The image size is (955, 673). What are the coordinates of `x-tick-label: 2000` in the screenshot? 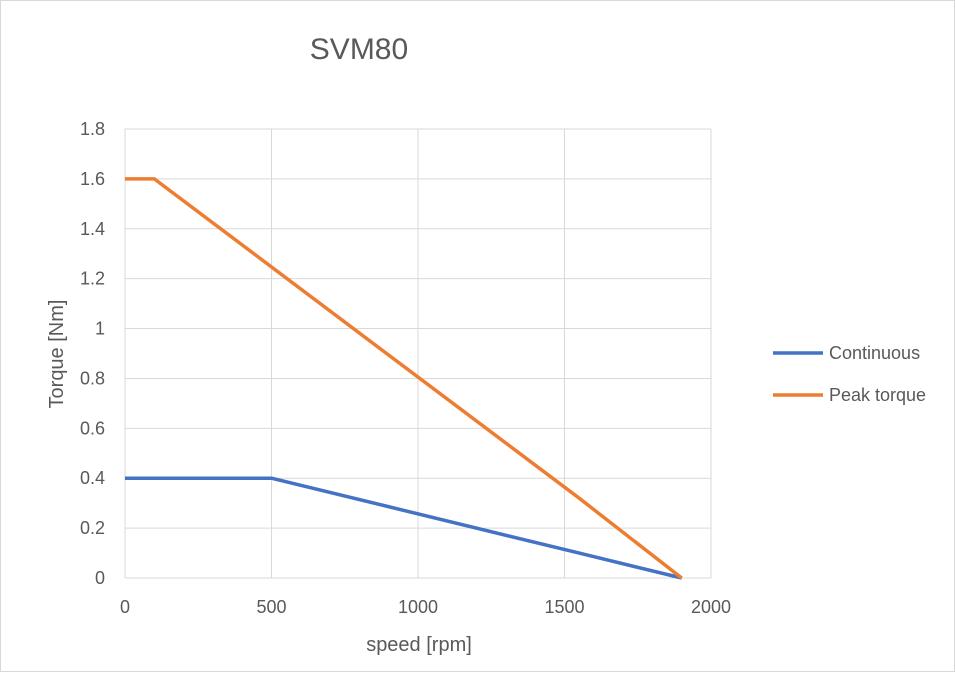 It's located at (711, 607).